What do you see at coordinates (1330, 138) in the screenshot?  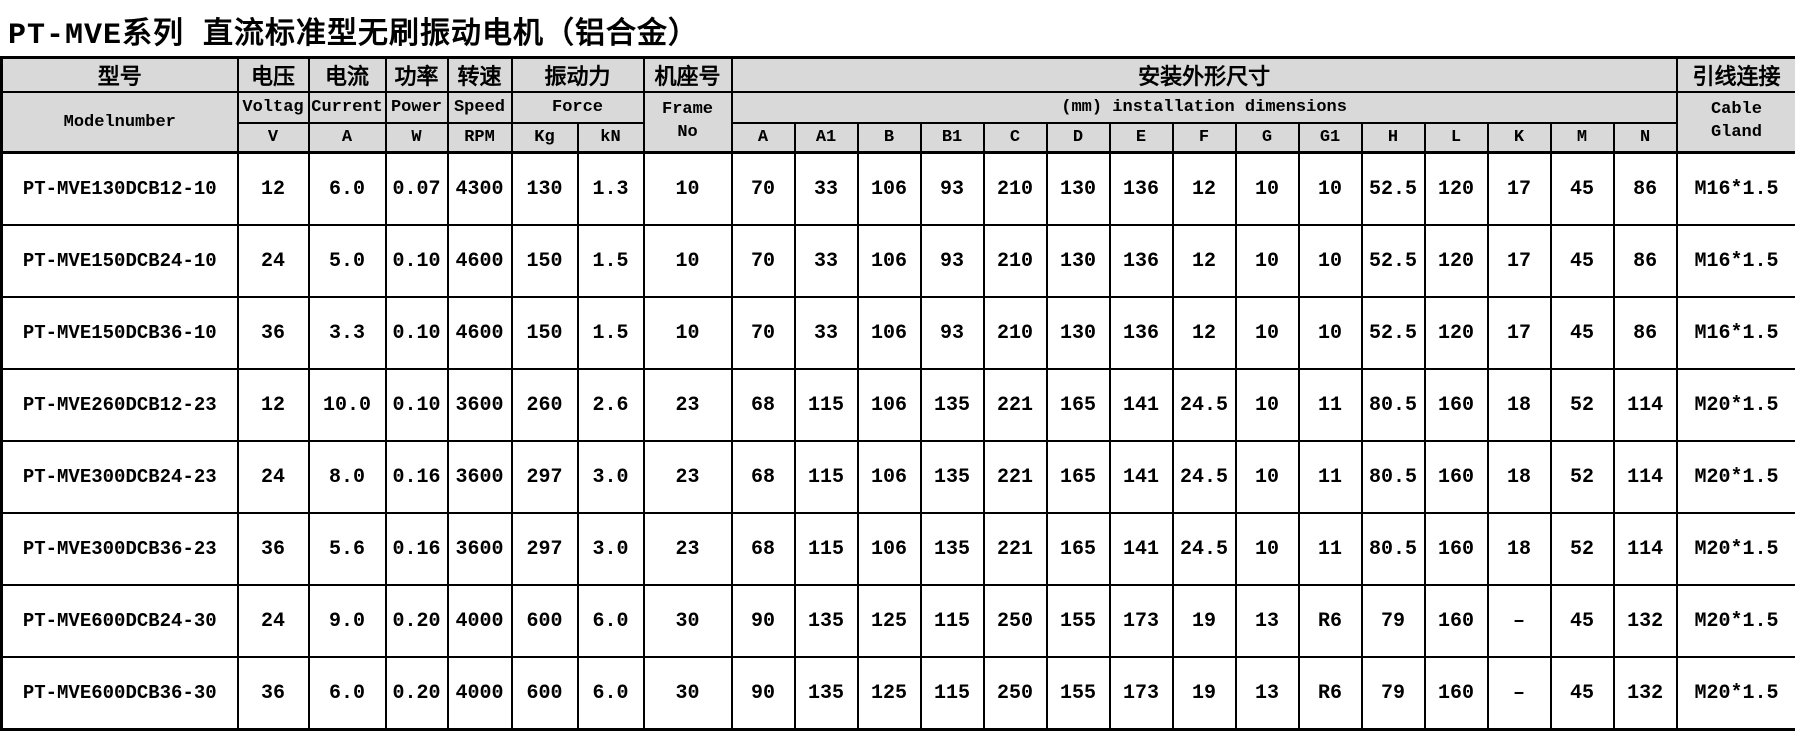 I see `dim-col-g1: G1` at bounding box center [1330, 138].